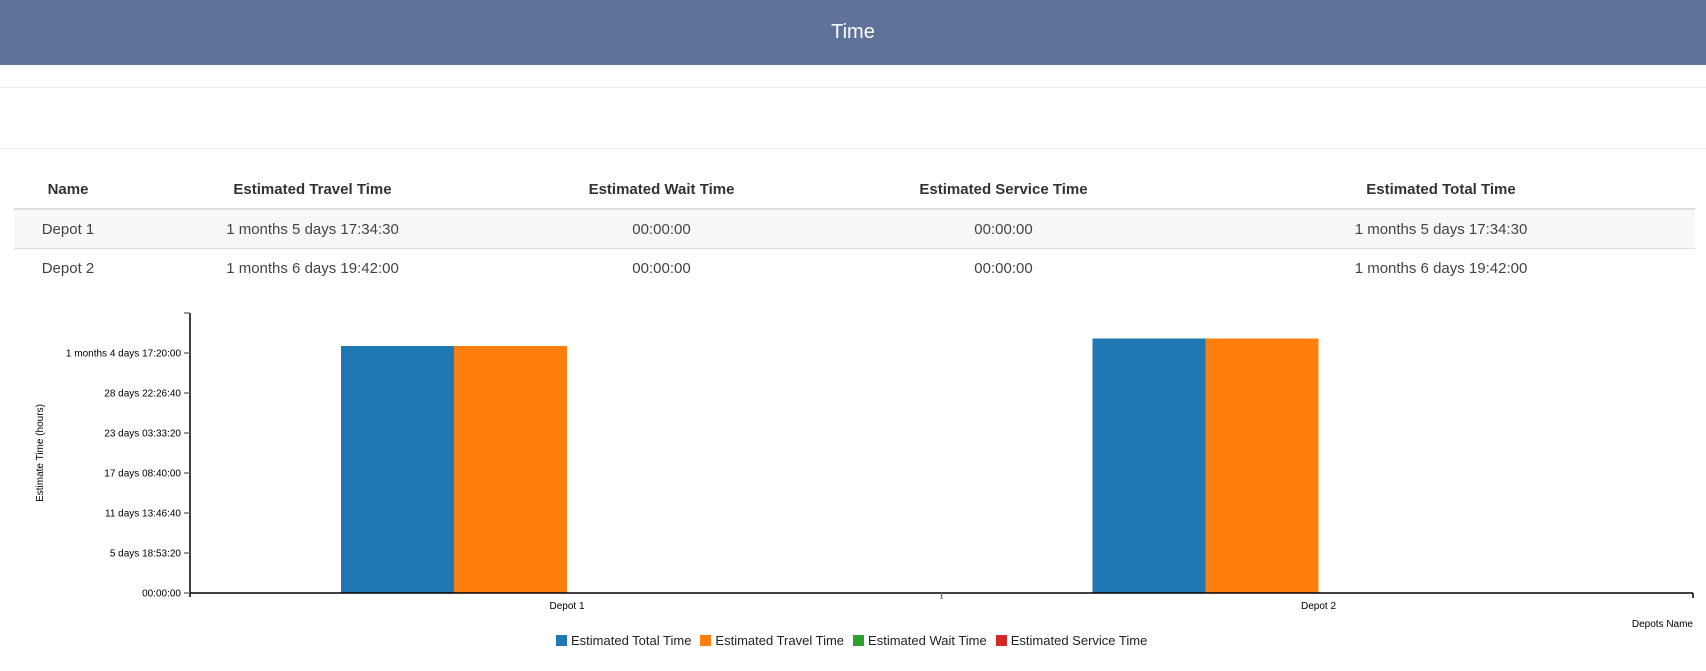 This screenshot has width=1706, height=671. Describe the element at coordinates (706, 640) in the screenshot. I see `legend-swatch-travel` at that location.